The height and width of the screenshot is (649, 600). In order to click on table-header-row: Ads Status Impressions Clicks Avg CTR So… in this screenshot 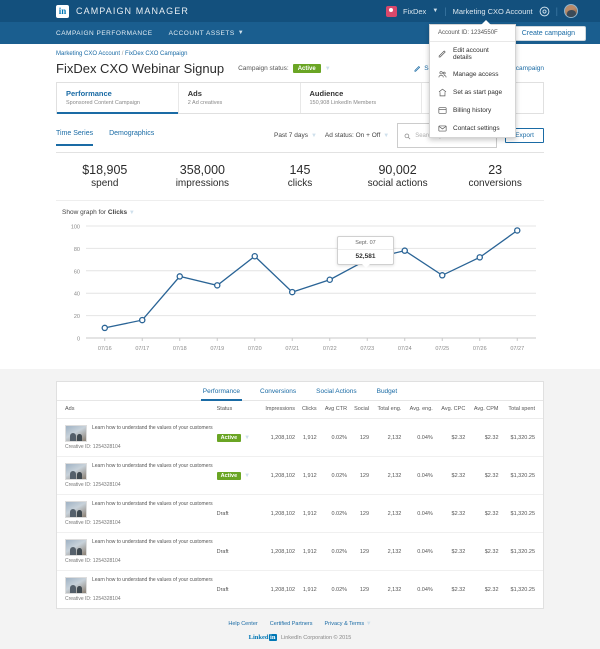, I will do `click(300, 410)`.